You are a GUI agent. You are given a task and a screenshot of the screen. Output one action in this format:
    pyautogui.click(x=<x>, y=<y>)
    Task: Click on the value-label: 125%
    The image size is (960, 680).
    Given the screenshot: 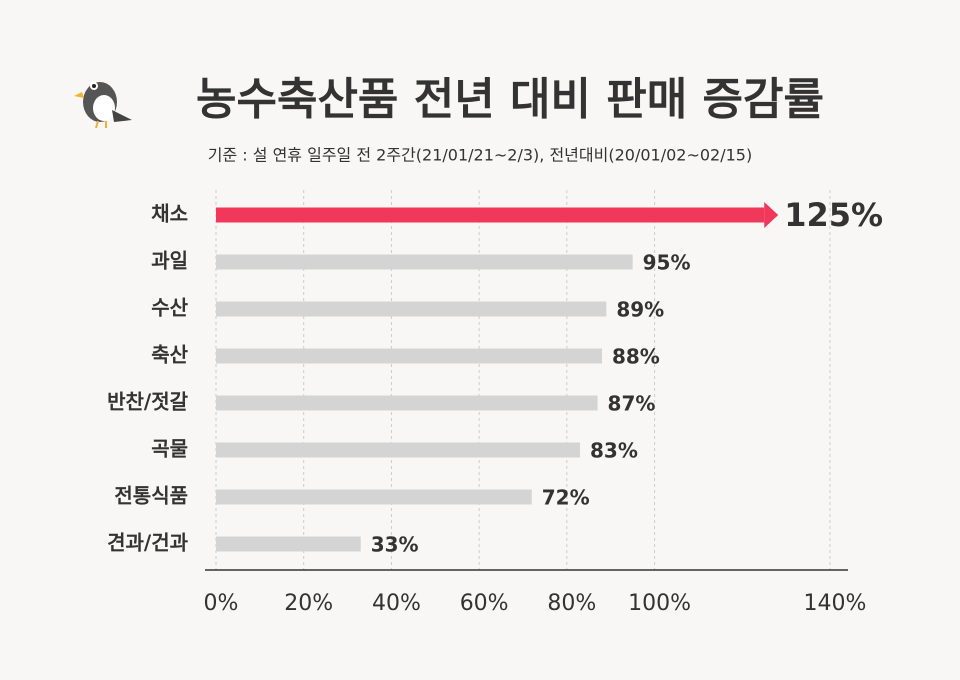 What is the action you would take?
    pyautogui.click(x=833, y=215)
    